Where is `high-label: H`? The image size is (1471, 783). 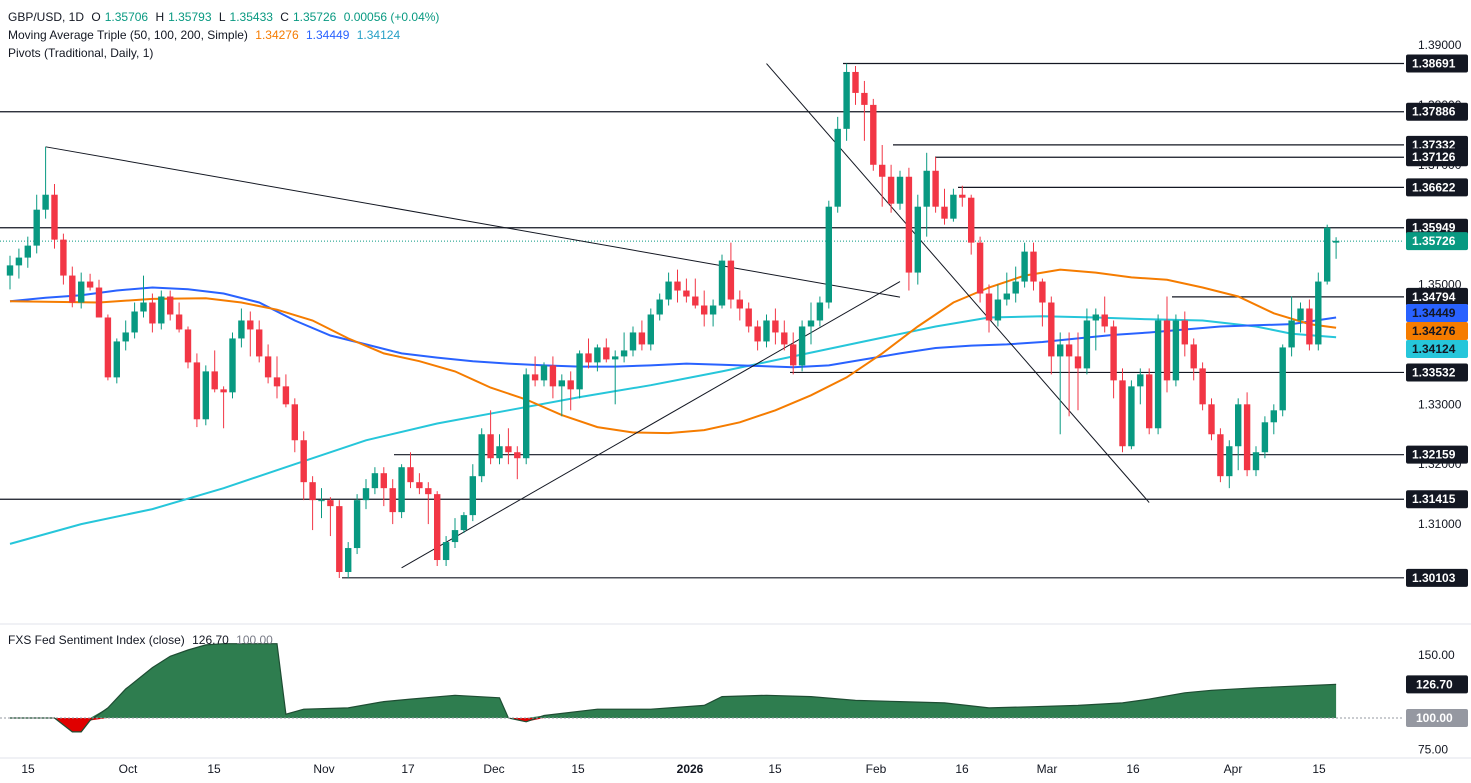
high-label: H is located at coordinates (160, 17).